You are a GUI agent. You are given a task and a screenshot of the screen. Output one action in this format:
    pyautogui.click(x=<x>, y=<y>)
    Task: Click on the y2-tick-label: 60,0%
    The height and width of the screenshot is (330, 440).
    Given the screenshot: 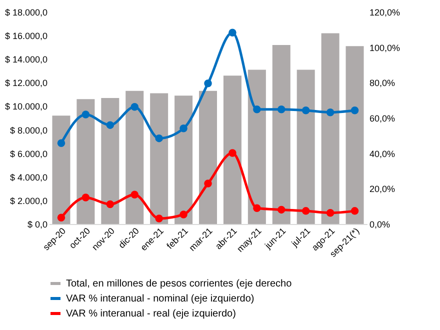 What is the action you would take?
    pyautogui.click(x=383, y=119)
    